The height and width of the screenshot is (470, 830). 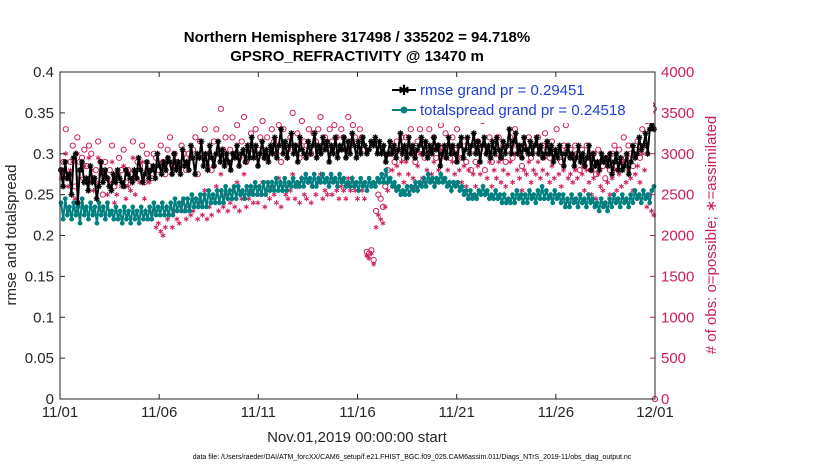 I want to click on y-right-tick-label: 1500, so click(x=677, y=276).